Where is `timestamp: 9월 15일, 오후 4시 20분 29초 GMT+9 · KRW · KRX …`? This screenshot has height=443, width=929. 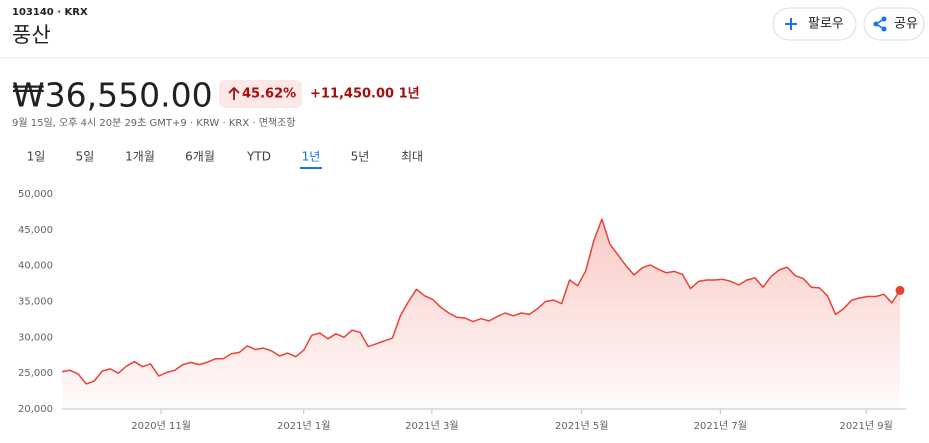 timestamp: 9월 15일, 오후 4시 20분 29초 GMT+9 · KRW · KRX … is located at coordinates (154, 123).